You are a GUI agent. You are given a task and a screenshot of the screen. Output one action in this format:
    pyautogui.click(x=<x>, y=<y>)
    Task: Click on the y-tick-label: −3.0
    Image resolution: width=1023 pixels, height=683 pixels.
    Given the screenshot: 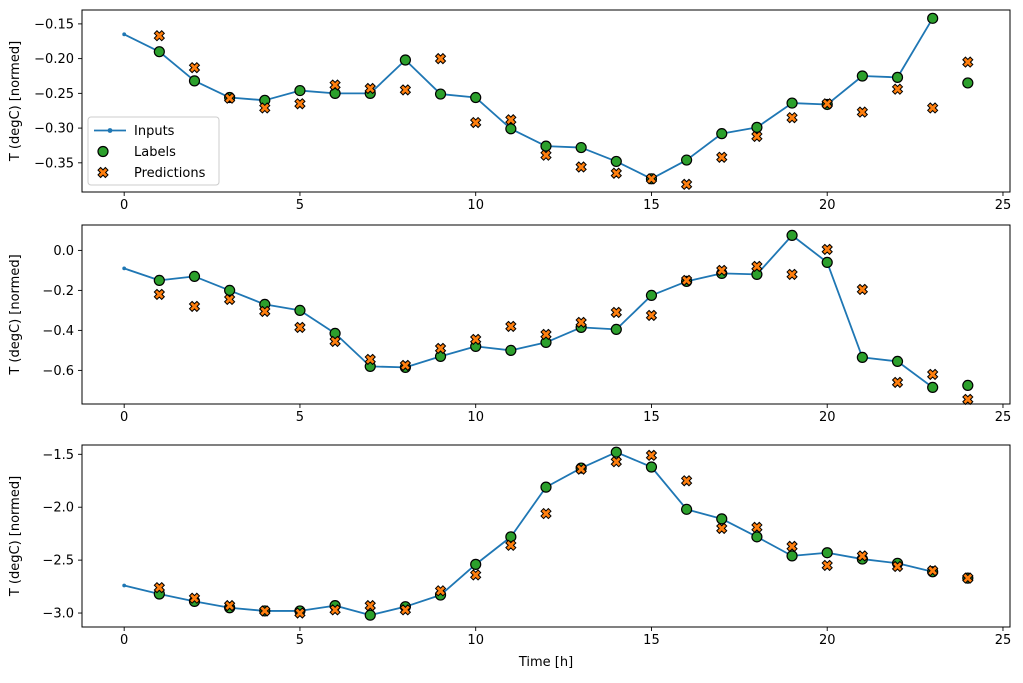 What is the action you would take?
    pyautogui.click(x=58, y=614)
    